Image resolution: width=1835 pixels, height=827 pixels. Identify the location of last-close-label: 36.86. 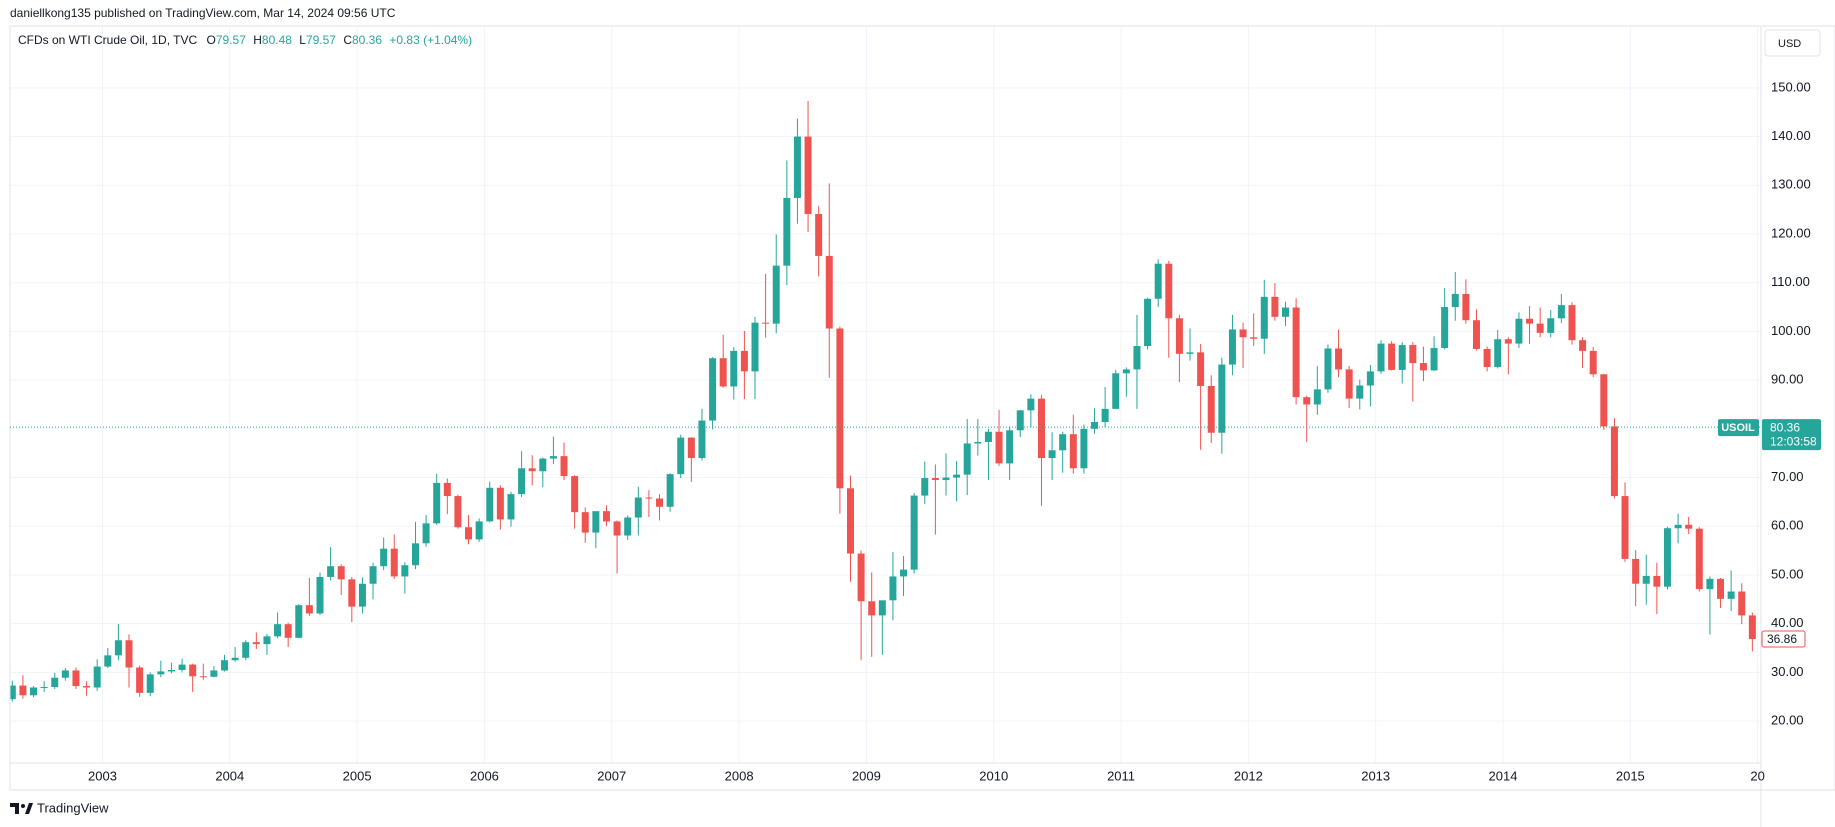
(1782, 639).